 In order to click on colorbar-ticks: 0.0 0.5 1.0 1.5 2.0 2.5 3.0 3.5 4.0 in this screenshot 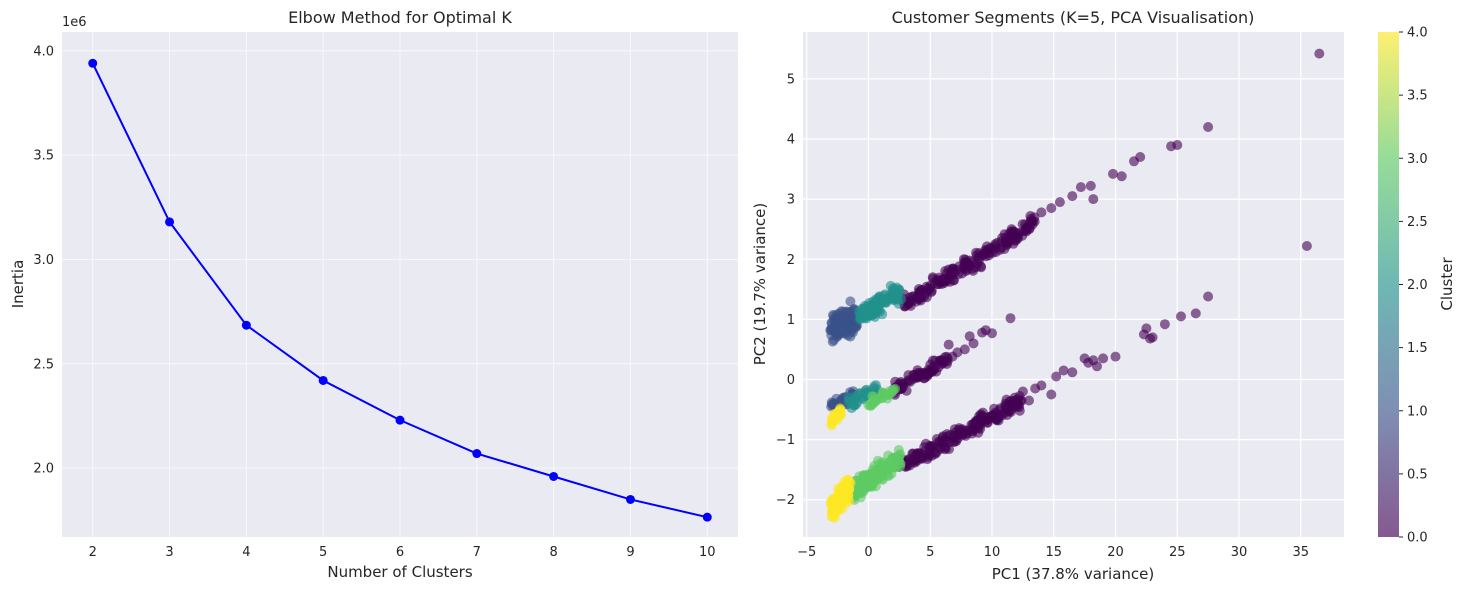, I will do `click(1413, 286)`.